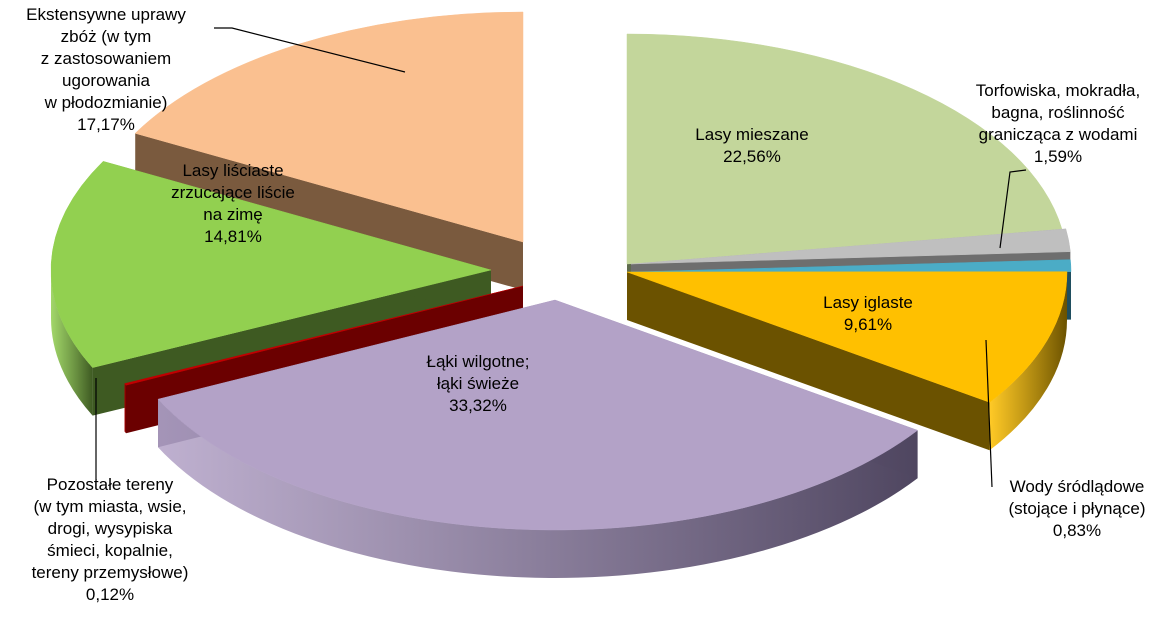  I want to click on data-label-lasy-iglaste: Lasy iglaste 9,61%, so click(868, 313).